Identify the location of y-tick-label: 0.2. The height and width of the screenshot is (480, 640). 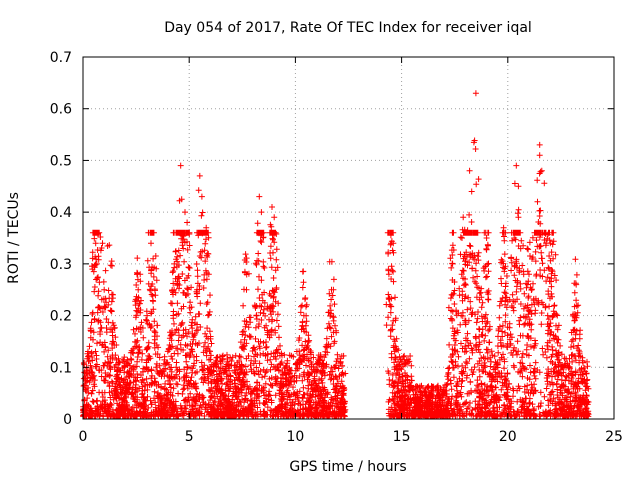
(61, 317).